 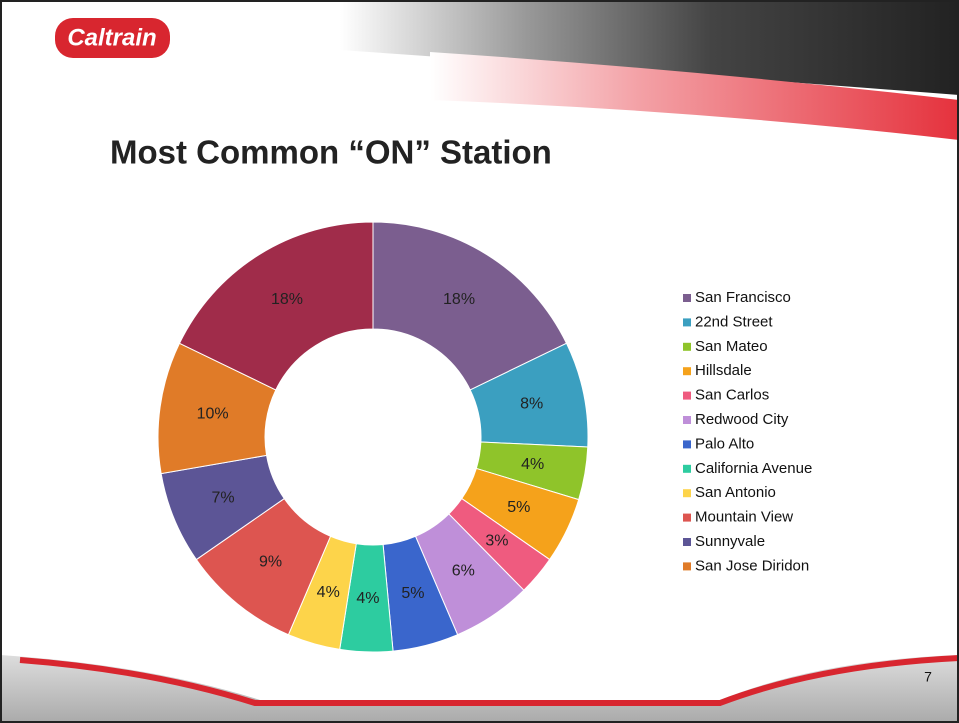 What do you see at coordinates (731, 346) in the screenshot?
I see `legend-label: San Mateo` at bounding box center [731, 346].